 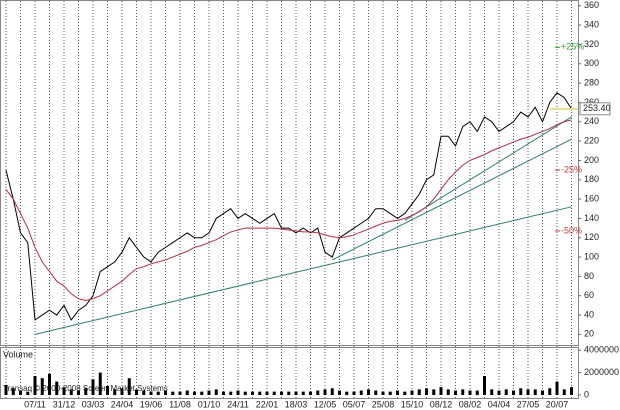 I want to click on x-tick-label: 24/11, so click(x=238, y=404).